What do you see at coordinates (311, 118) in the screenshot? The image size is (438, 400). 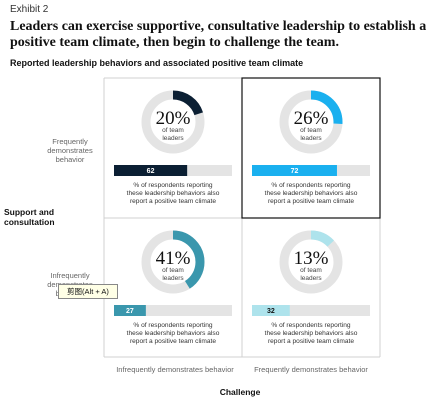 I see `donut-percent-label: 26%` at bounding box center [311, 118].